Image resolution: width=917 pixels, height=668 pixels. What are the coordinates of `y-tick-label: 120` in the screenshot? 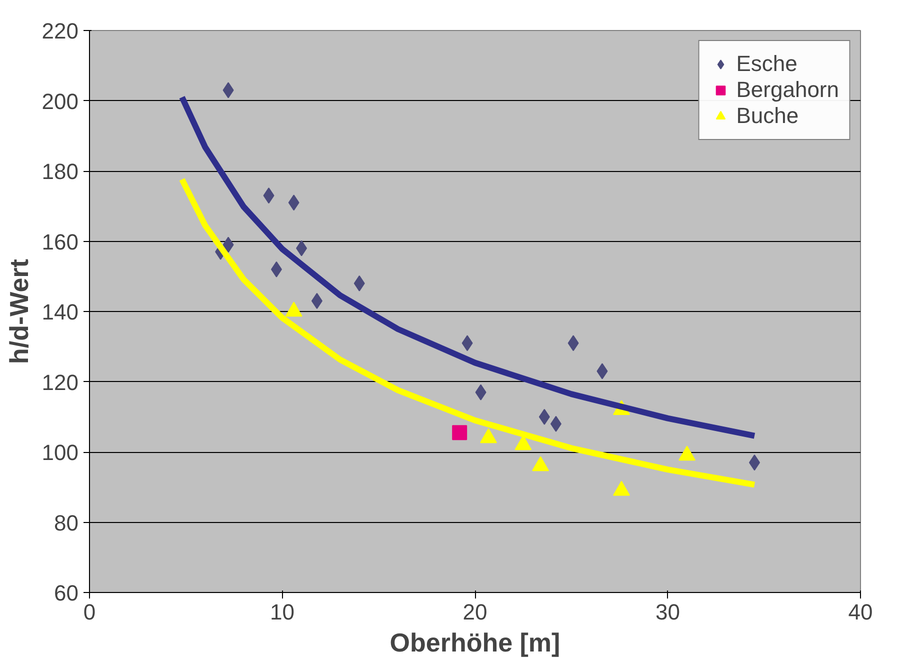 It's located at (60, 382).